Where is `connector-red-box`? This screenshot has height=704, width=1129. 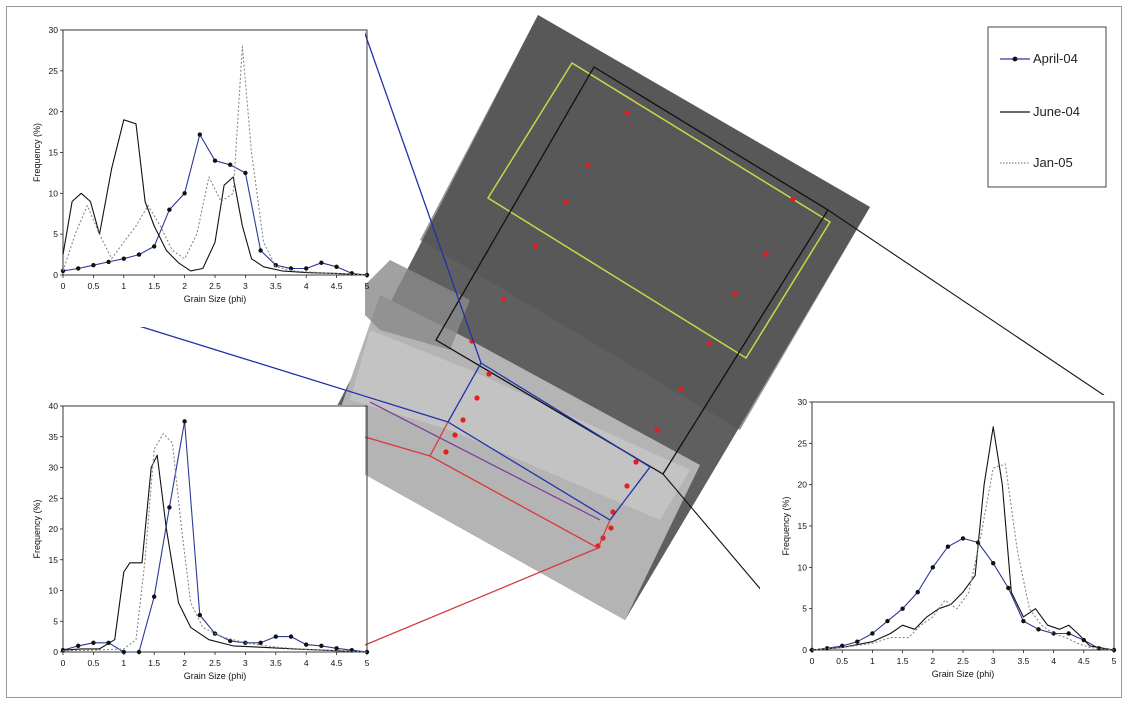
connector-red-box is located at coordinates (520, 485).